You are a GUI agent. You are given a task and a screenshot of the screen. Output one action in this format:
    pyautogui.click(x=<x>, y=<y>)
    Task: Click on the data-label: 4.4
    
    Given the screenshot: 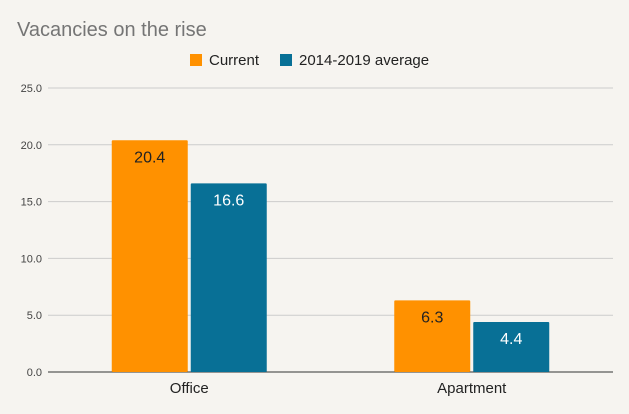 What is the action you would take?
    pyautogui.click(x=511, y=339)
    